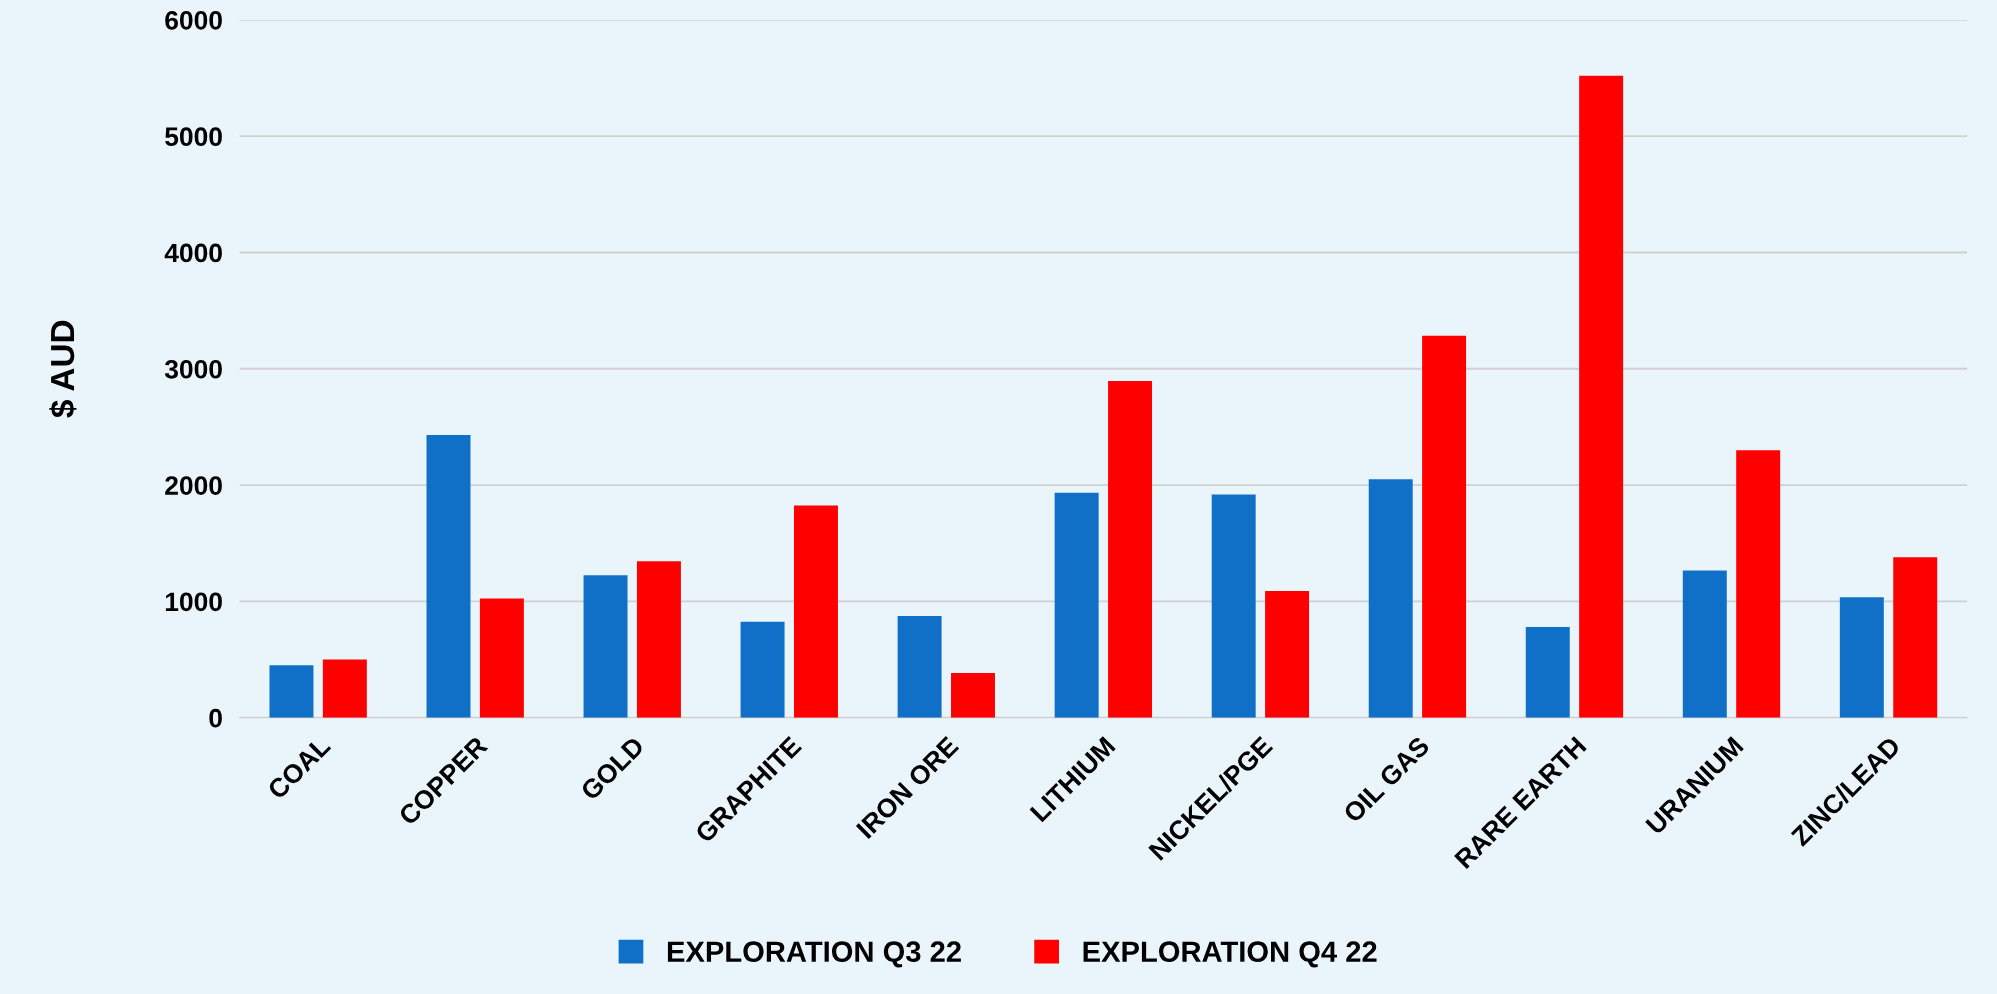 Image resolution: width=1997 pixels, height=994 pixels. Describe the element at coordinates (814, 954) in the screenshot. I see `legend-label: EXPLORATION Q3 22` at that location.